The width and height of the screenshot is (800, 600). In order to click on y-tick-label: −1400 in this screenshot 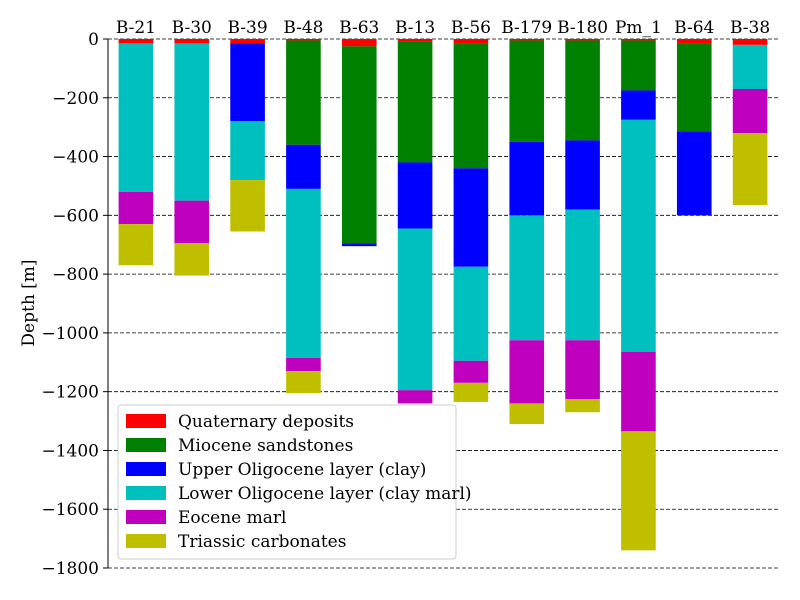, I will do `click(70, 451)`.